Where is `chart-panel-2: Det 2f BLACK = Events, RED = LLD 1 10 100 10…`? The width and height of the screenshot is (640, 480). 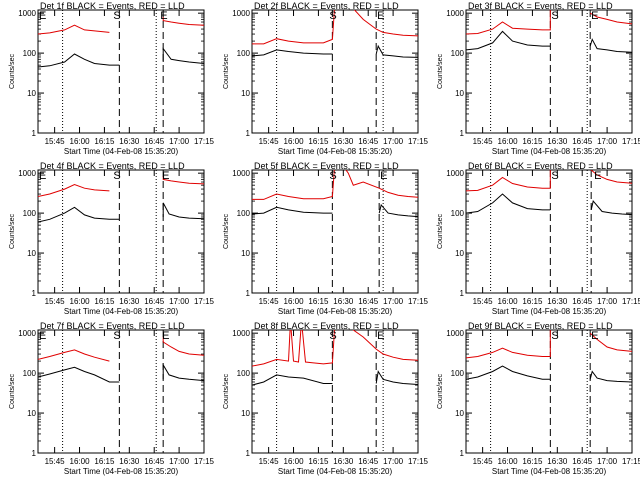 chart-panel-2: Det 2f BLACK = Events, RED = LLD 1 10 100 10… is located at coordinates (326, 78).